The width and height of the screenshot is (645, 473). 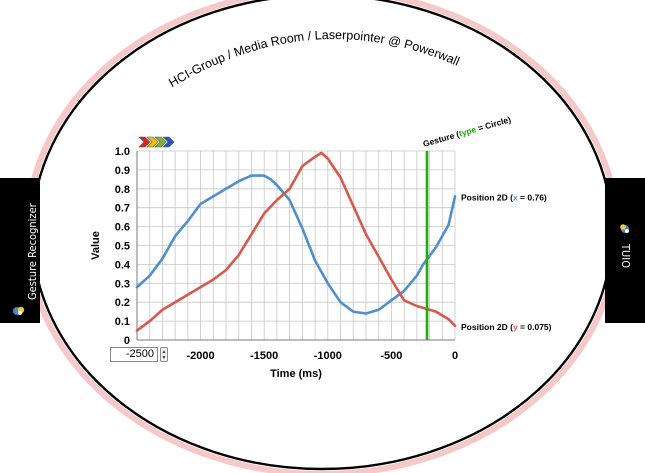 What do you see at coordinates (391, 356) in the screenshot?
I see `x-tick-label: -500` at bounding box center [391, 356].